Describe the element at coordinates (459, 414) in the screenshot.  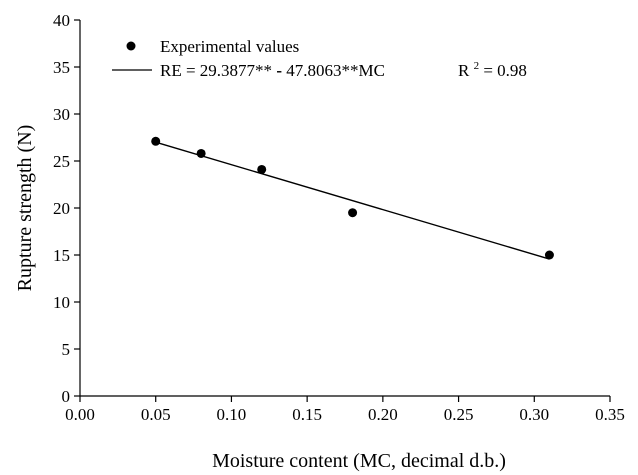
I see `x-tick-label: 0.25` at that location.